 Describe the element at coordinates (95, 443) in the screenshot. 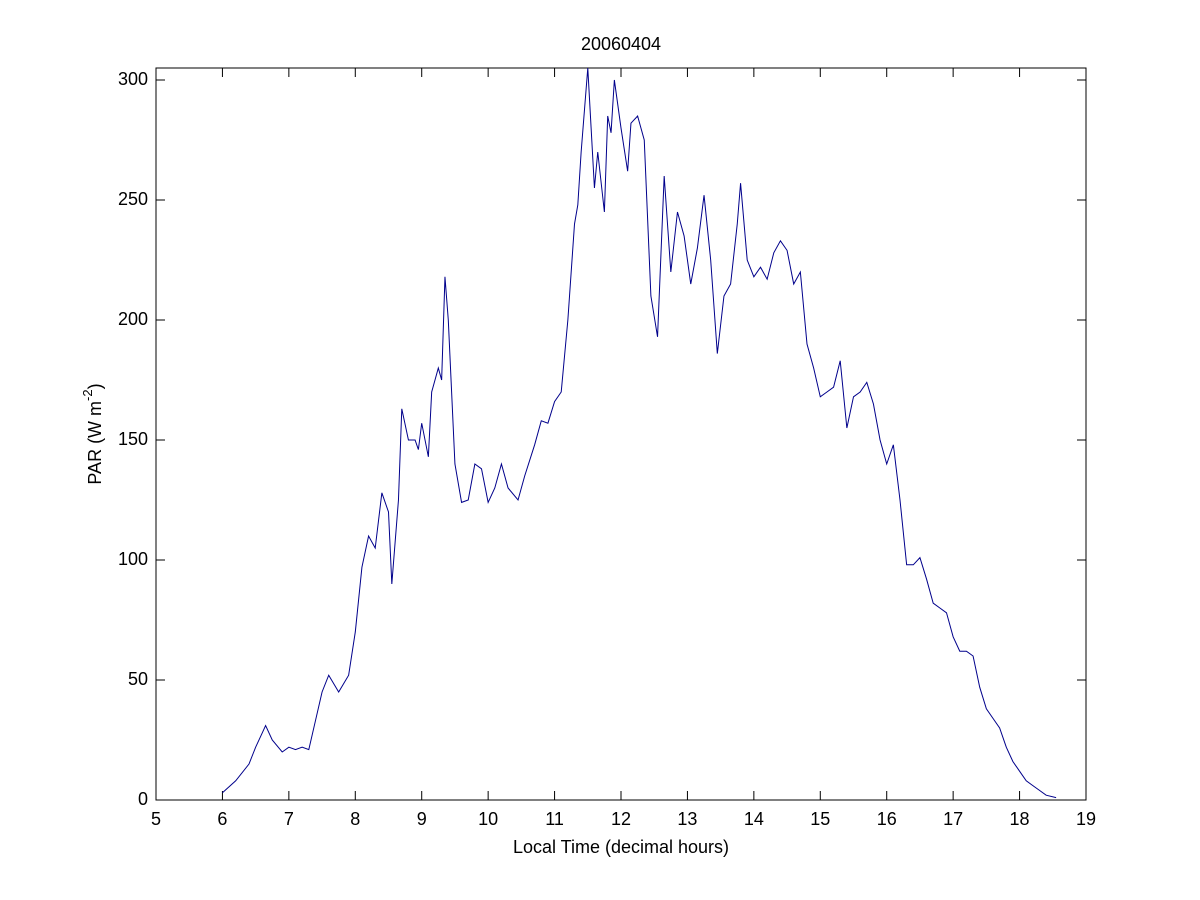

I see `y-label-text: PAR (W m` at that location.